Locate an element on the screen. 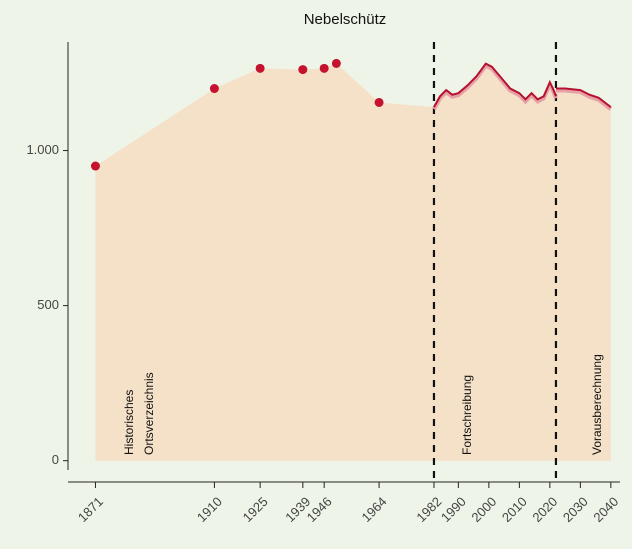 Image resolution: width=632 pixels, height=549 pixels. y-tick-label: 500 is located at coordinates (48, 304).